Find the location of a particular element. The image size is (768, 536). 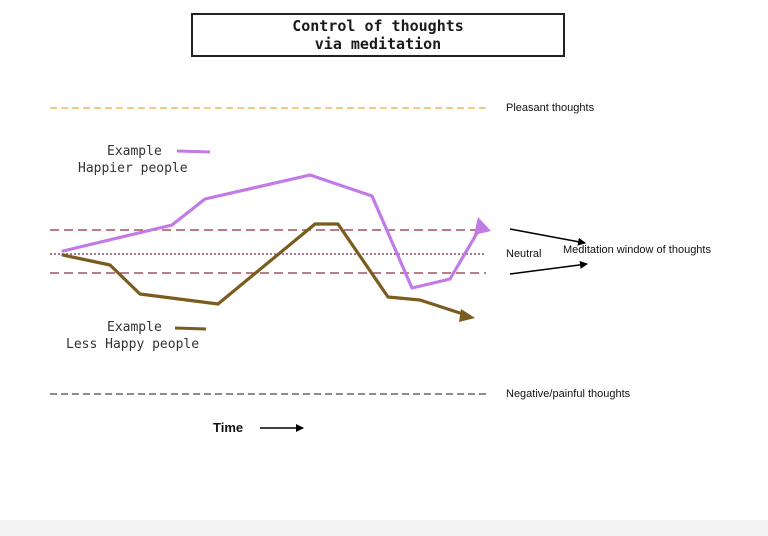

window-arrow-bottom is located at coordinates (548, 267).